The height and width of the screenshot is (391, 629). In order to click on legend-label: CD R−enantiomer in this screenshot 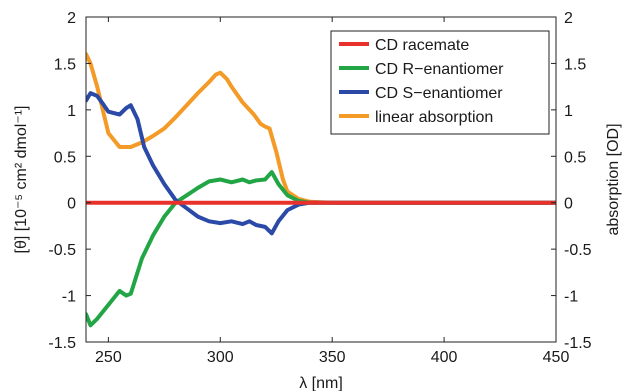, I will do `click(439, 69)`.